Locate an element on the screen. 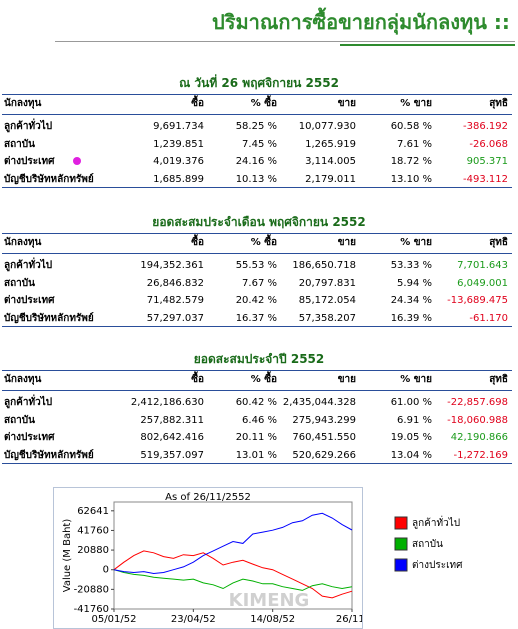 The width and height of the screenshot is (518, 629). legend-label: สถาบัน is located at coordinates (427, 544).